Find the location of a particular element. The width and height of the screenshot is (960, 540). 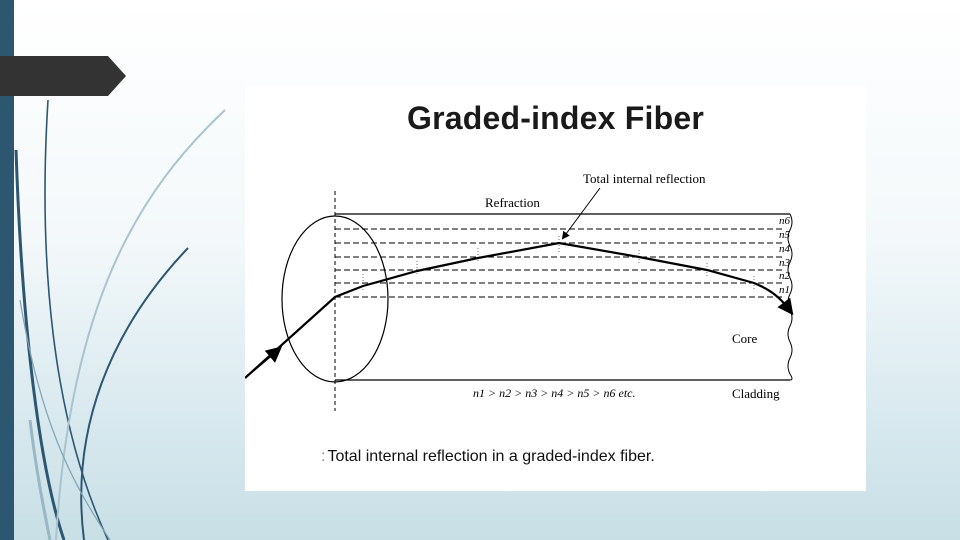

incident-ray-arrow is located at coordinates (267, 359).